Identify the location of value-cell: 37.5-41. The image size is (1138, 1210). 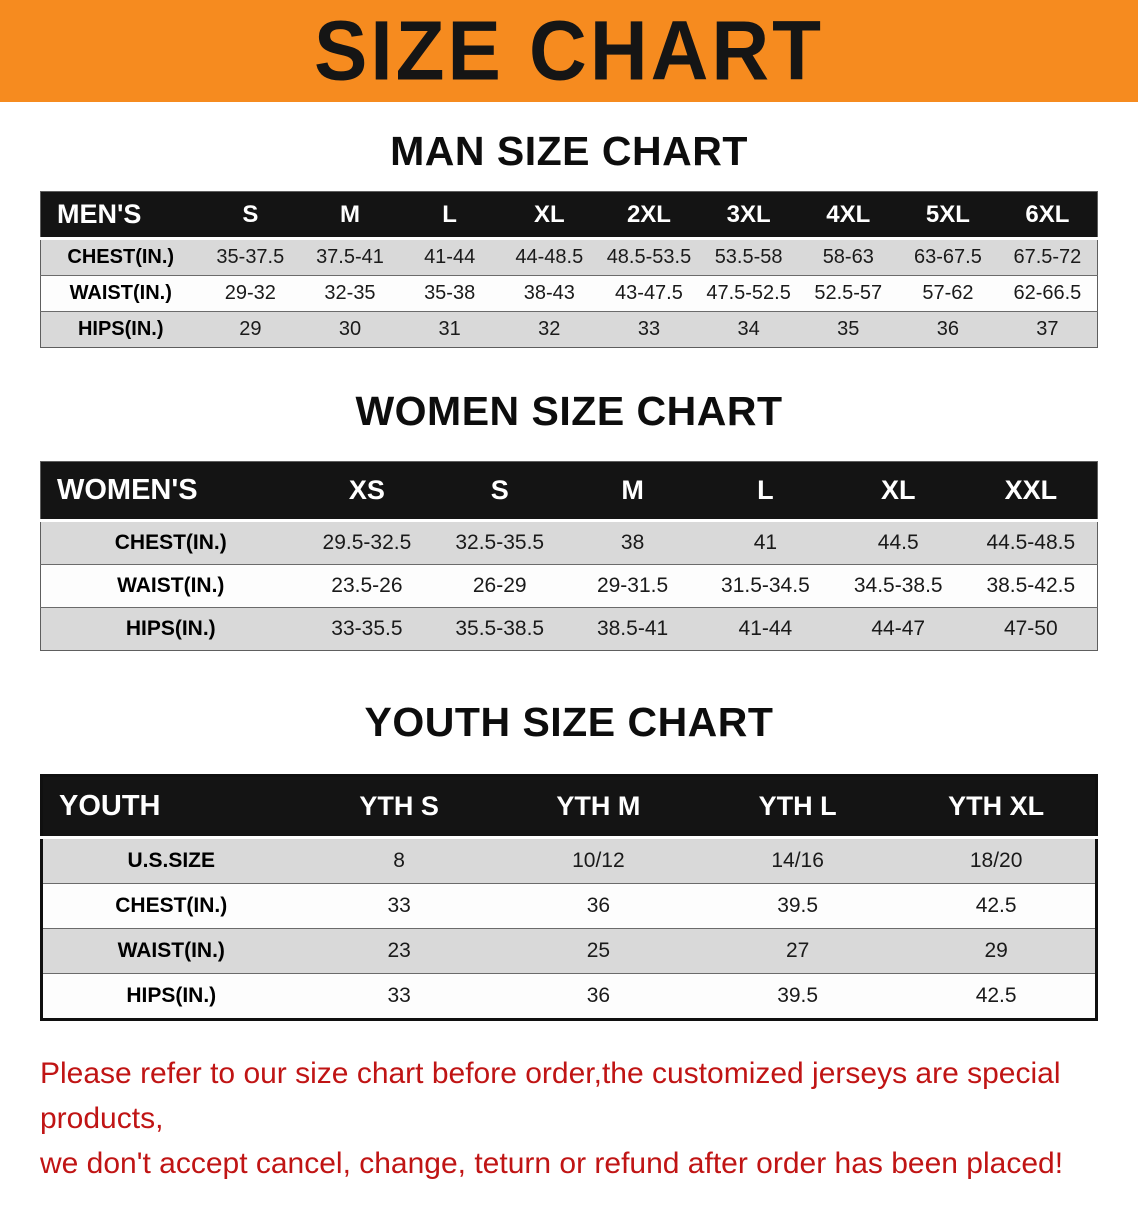
(350, 257).